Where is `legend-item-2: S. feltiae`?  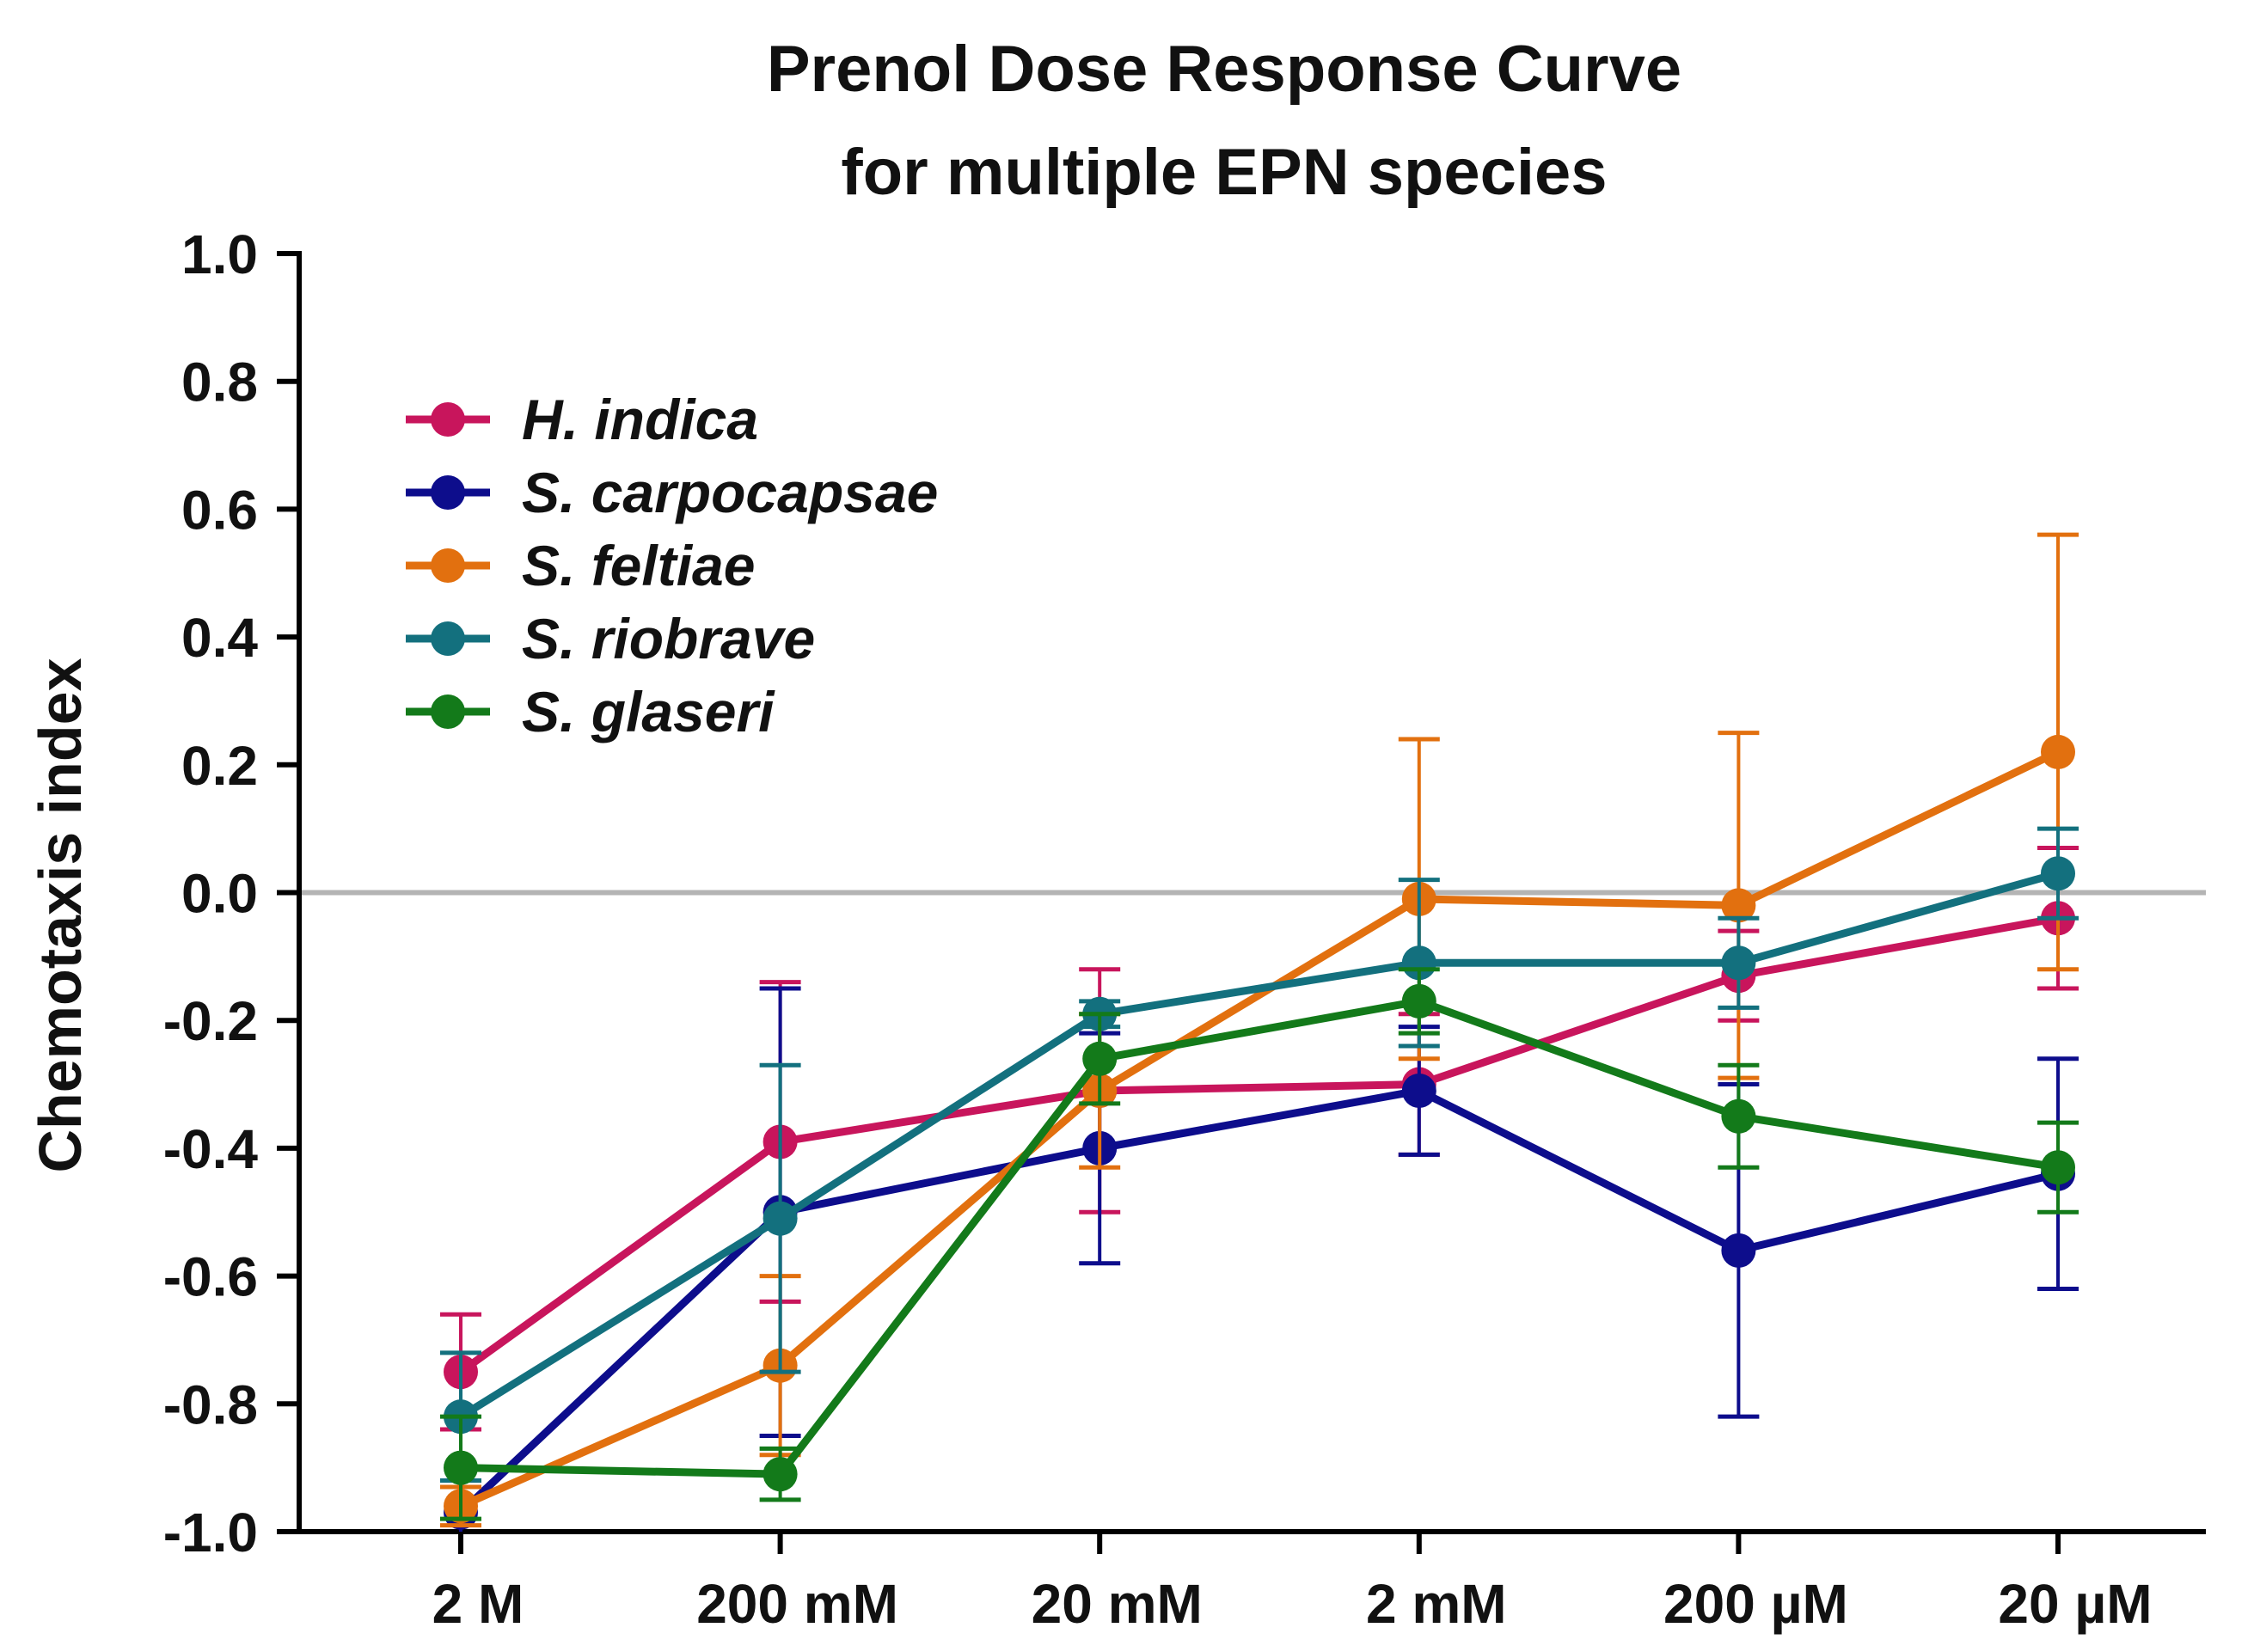
legend-item-2: S. feltiae is located at coordinates (580, 565).